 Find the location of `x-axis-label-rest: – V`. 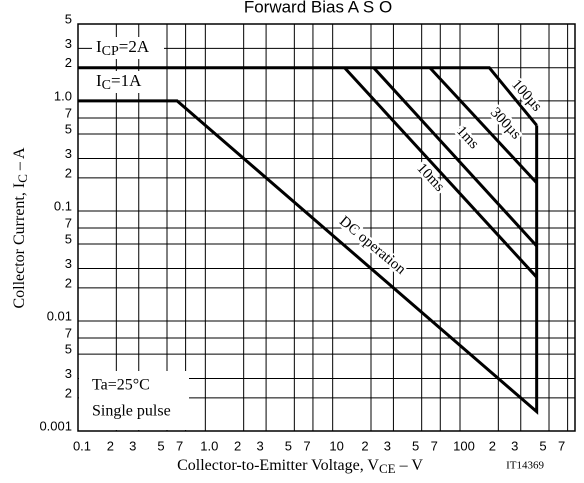

x-axis-label-rest: – V is located at coordinates (410, 465).